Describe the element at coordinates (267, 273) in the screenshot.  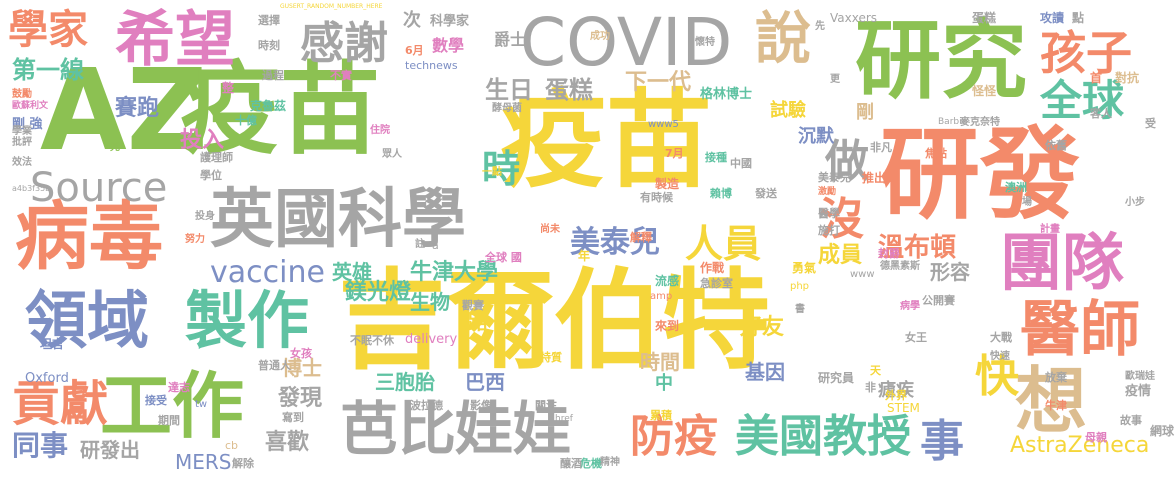
I see `word-vaccine: vaccine` at that location.